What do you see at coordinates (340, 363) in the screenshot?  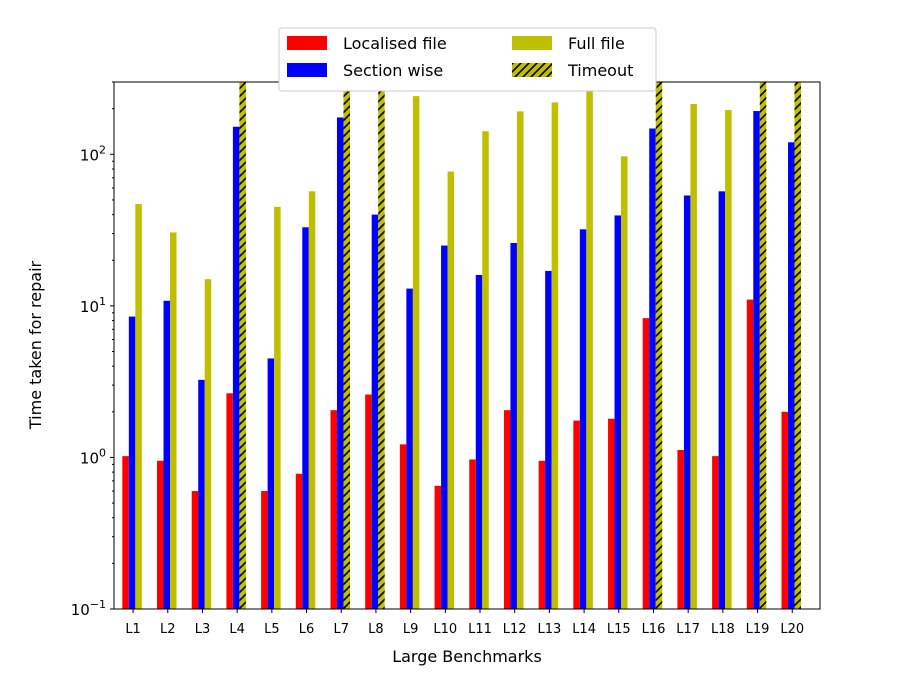 I see `bar-section-wise-L7` at bounding box center [340, 363].